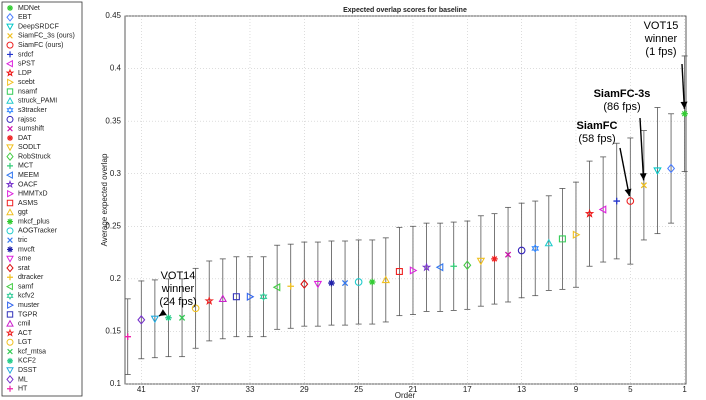  What do you see at coordinates (34, 221) in the screenshot?
I see `legend-label: mkcf_plus` at bounding box center [34, 221].